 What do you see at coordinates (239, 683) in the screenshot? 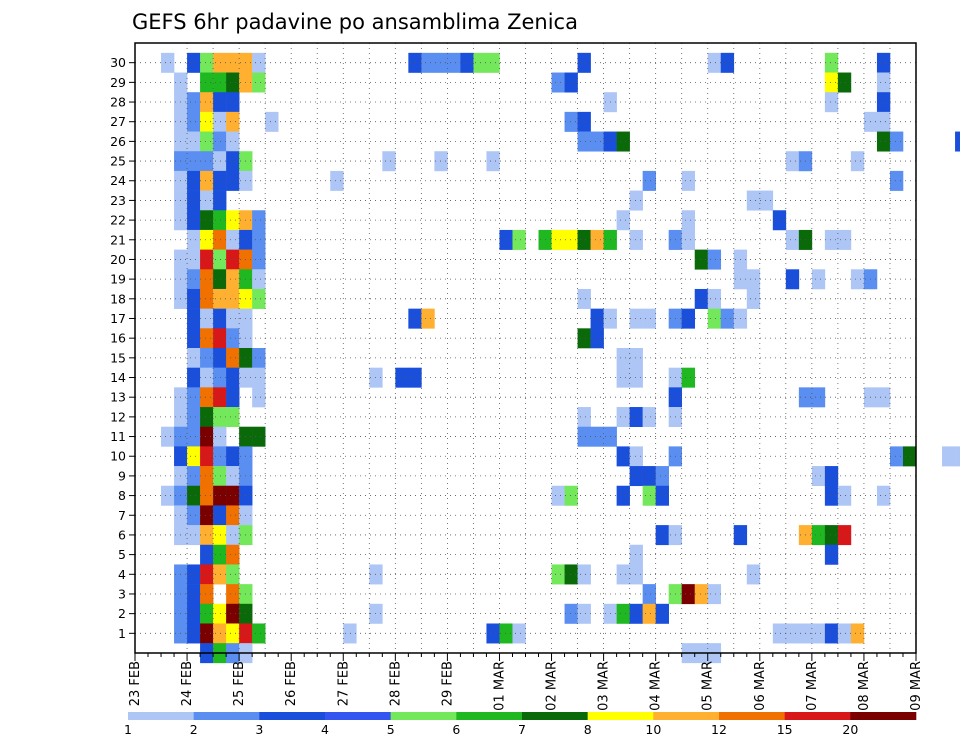
I see `x-tick-label: 25 FEB` at bounding box center [239, 683].